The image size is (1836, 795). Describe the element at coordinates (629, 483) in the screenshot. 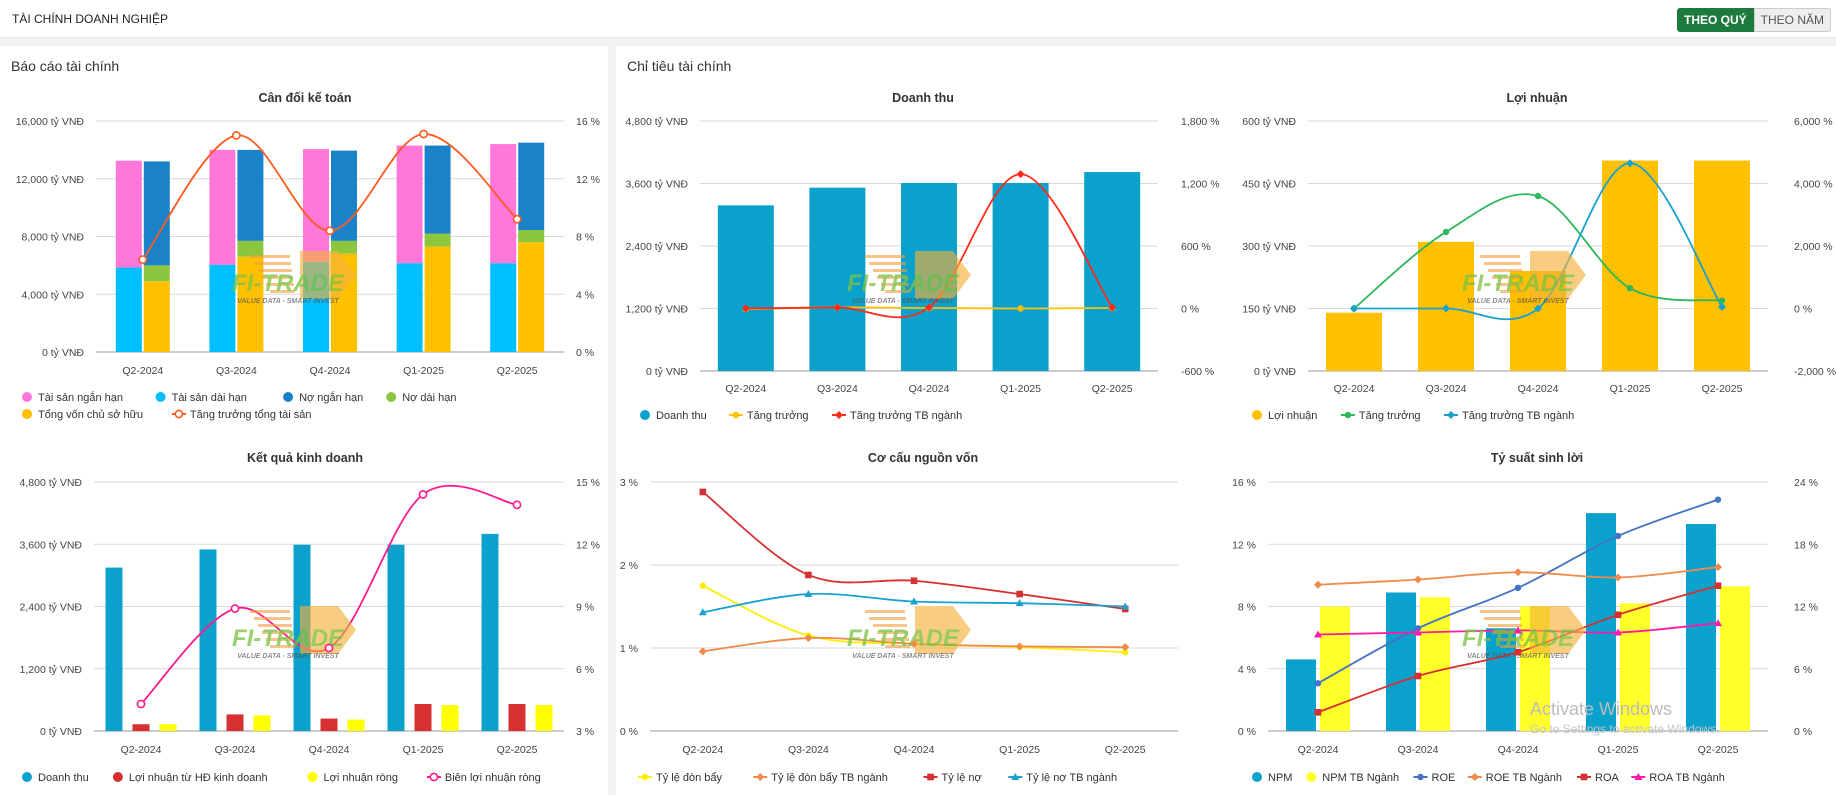

I see `y-tick-left: 3 %` at that location.